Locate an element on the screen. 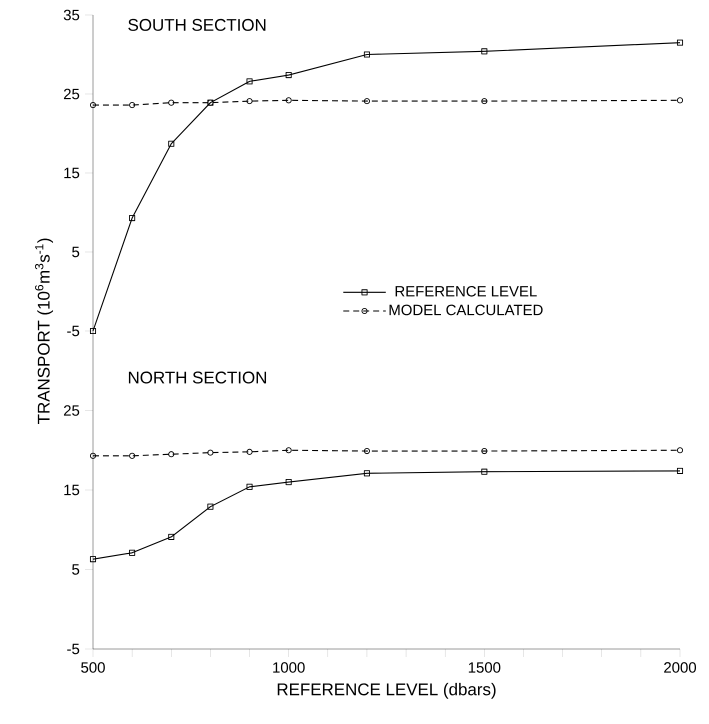 The height and width of the screenshot is (724, 709). y-tick-label: 35 is located at coordinates (72, 15).